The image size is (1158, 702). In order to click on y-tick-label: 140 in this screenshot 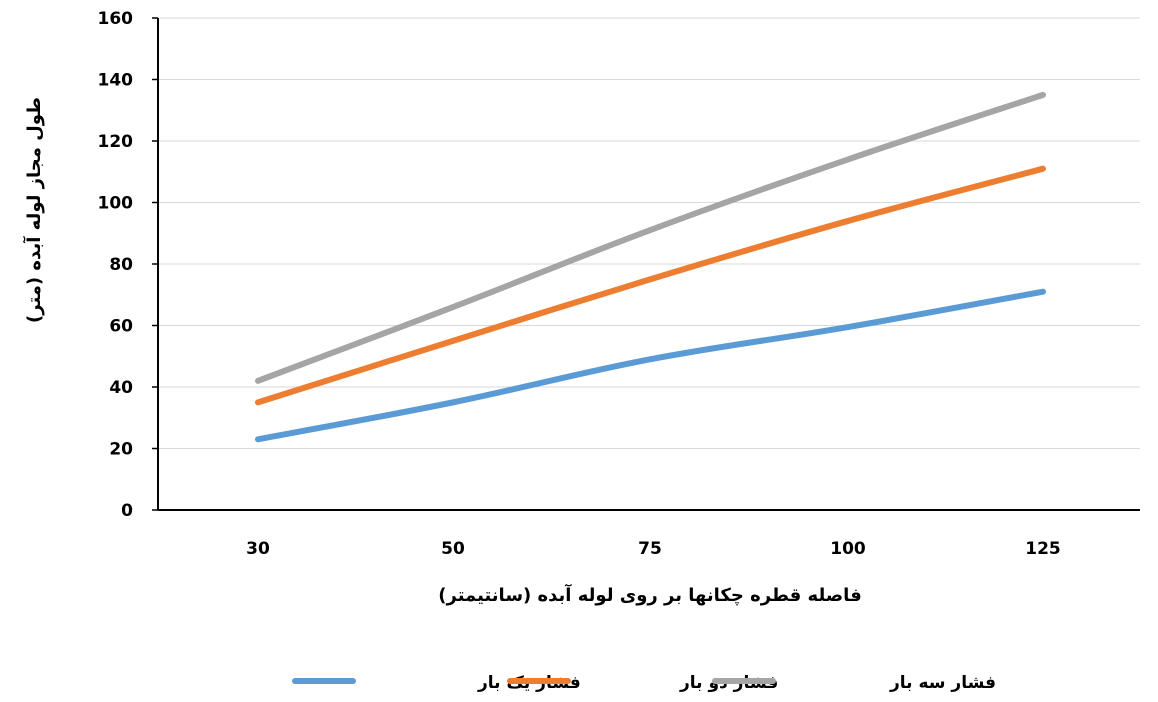, I will do `click(116, 81)`.